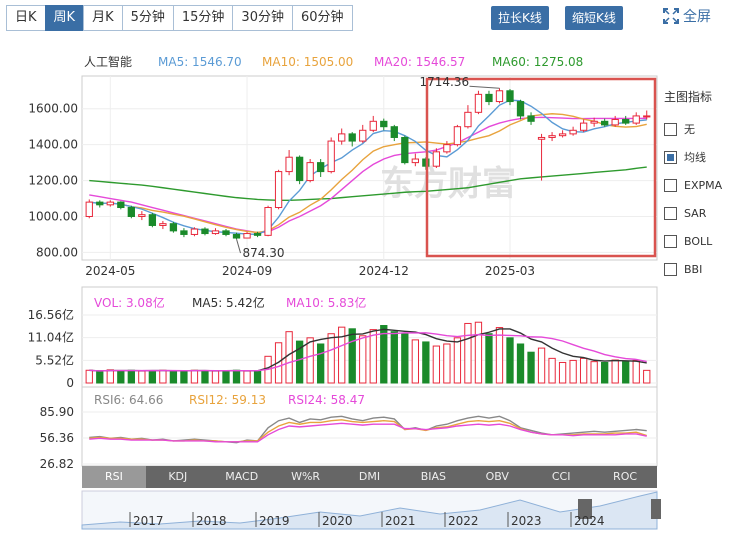 This screenshot has height=540, width=737. I want to click on indicator-tab-bias: BIAS, so click(433, 476).